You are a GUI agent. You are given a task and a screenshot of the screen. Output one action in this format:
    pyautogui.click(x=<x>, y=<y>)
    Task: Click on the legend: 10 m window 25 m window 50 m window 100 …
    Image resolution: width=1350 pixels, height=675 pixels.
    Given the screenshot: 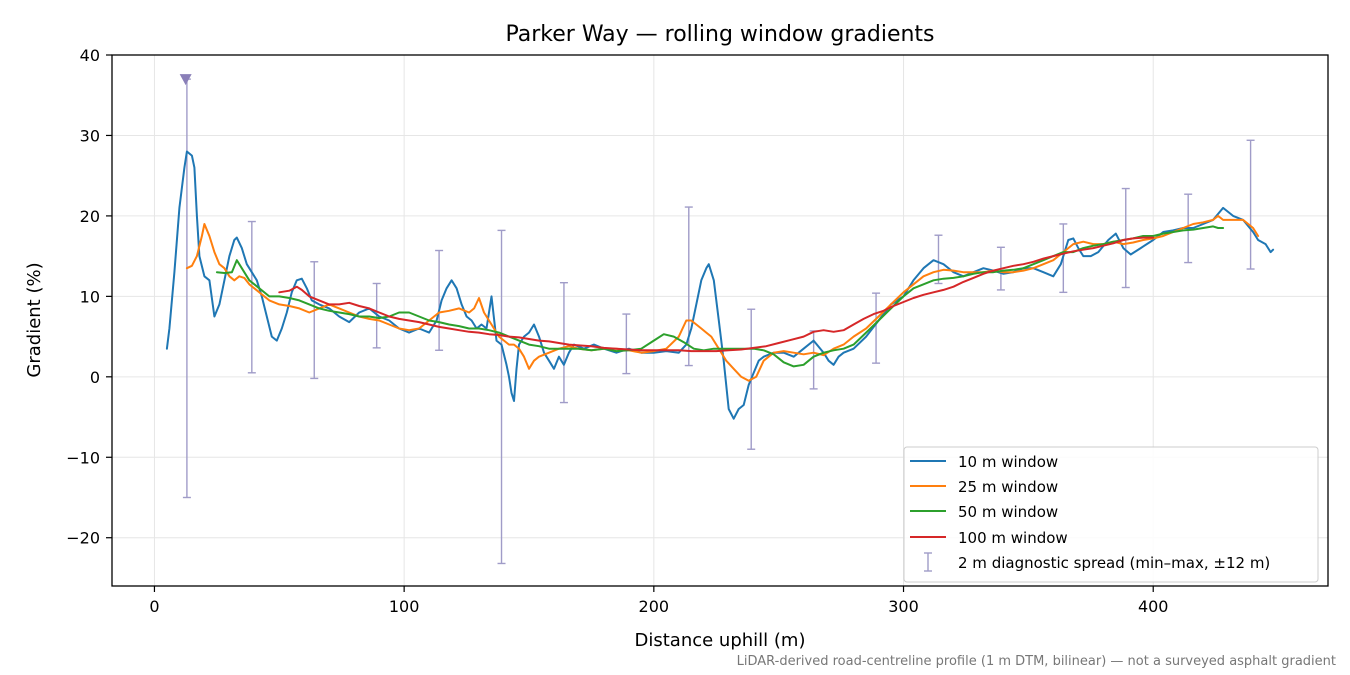 What is the action you would take?
    pyautogui.click(x=1111, y=514)
    